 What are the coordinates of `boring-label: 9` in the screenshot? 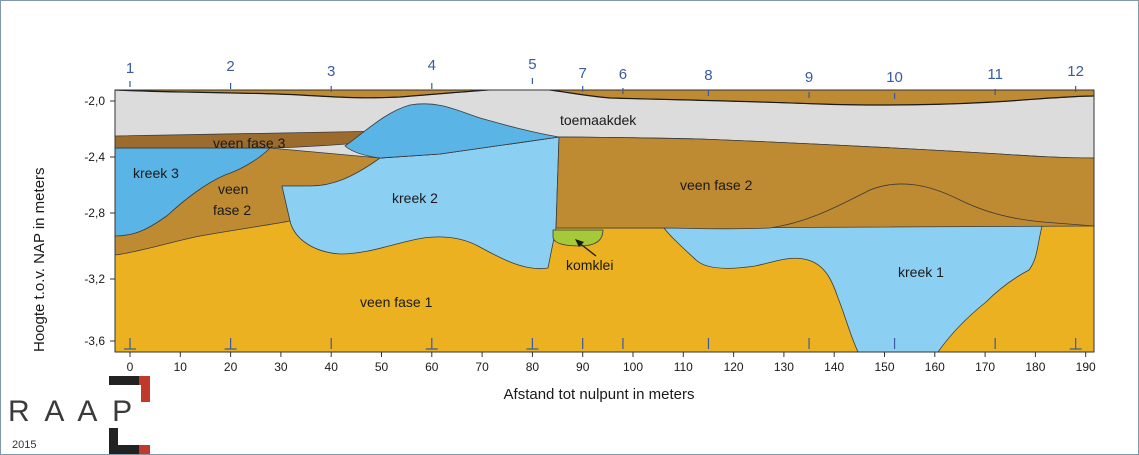 It's located at (809, 77).